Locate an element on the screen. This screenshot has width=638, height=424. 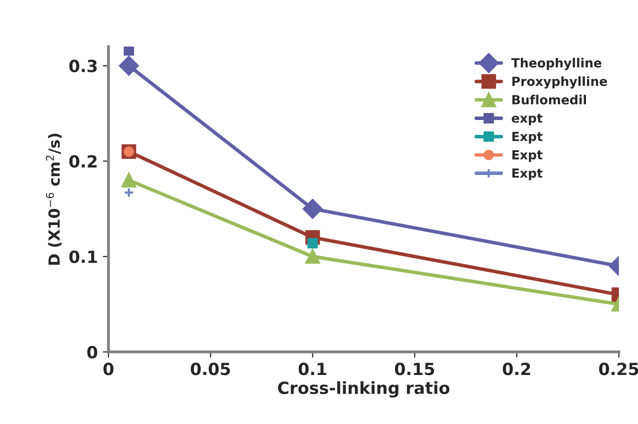
y-axis-title: D (X10$^{−6}$ cm$^{2}$/s) is located at coordinates (54, 199).